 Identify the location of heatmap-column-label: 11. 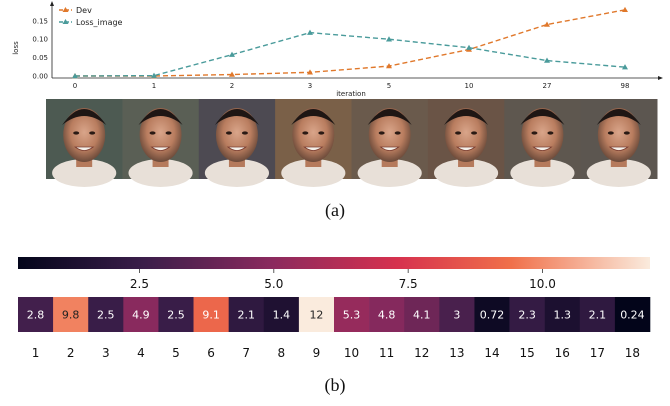
(386, 353).